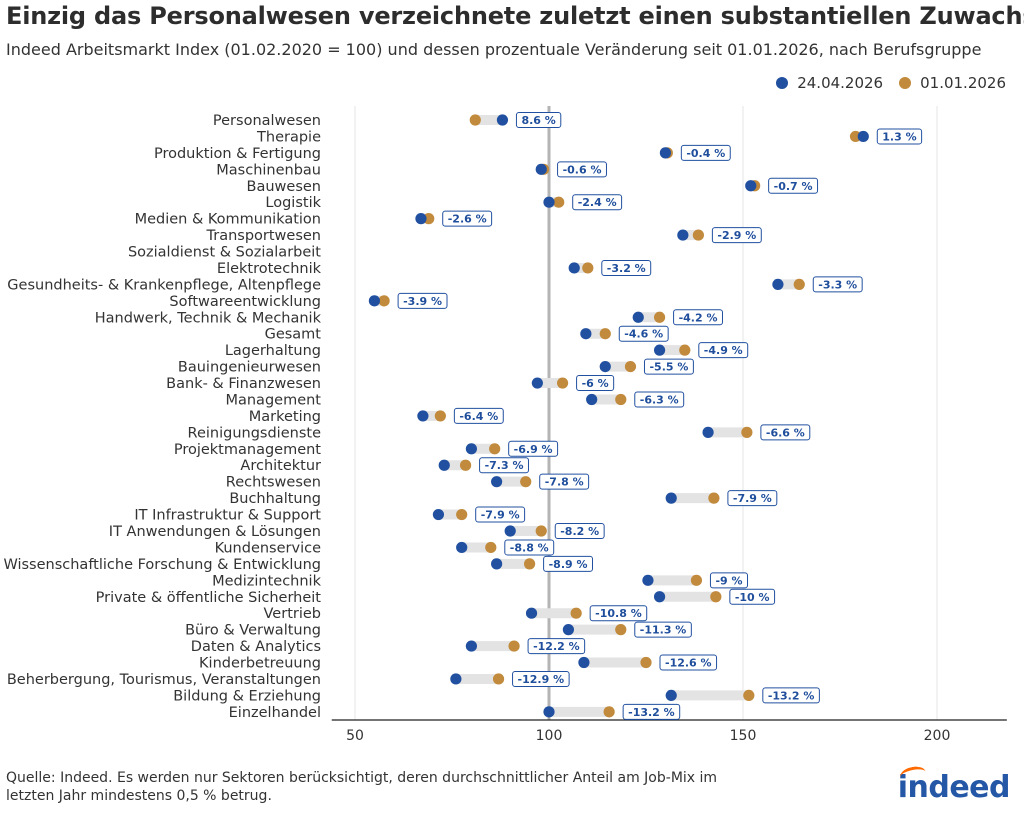  Describe the element at coordinates (529, 547) in the screenshot. I see `change-label-text: -8.8 %` at that location.